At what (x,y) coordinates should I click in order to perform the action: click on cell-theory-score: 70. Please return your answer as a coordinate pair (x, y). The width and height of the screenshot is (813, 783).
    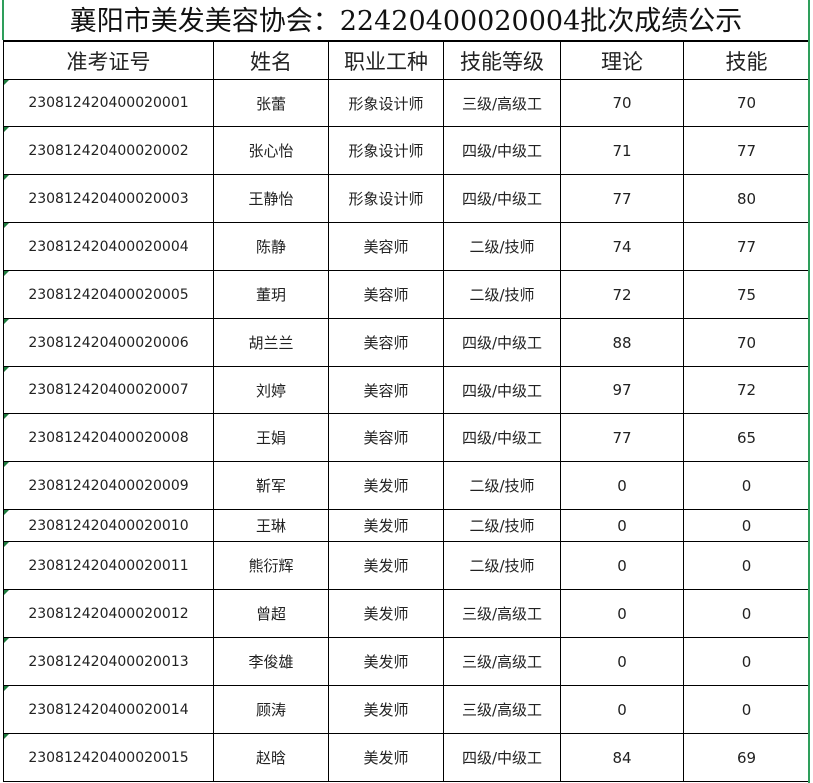
    Looking at the image, I should click on (622, 103).